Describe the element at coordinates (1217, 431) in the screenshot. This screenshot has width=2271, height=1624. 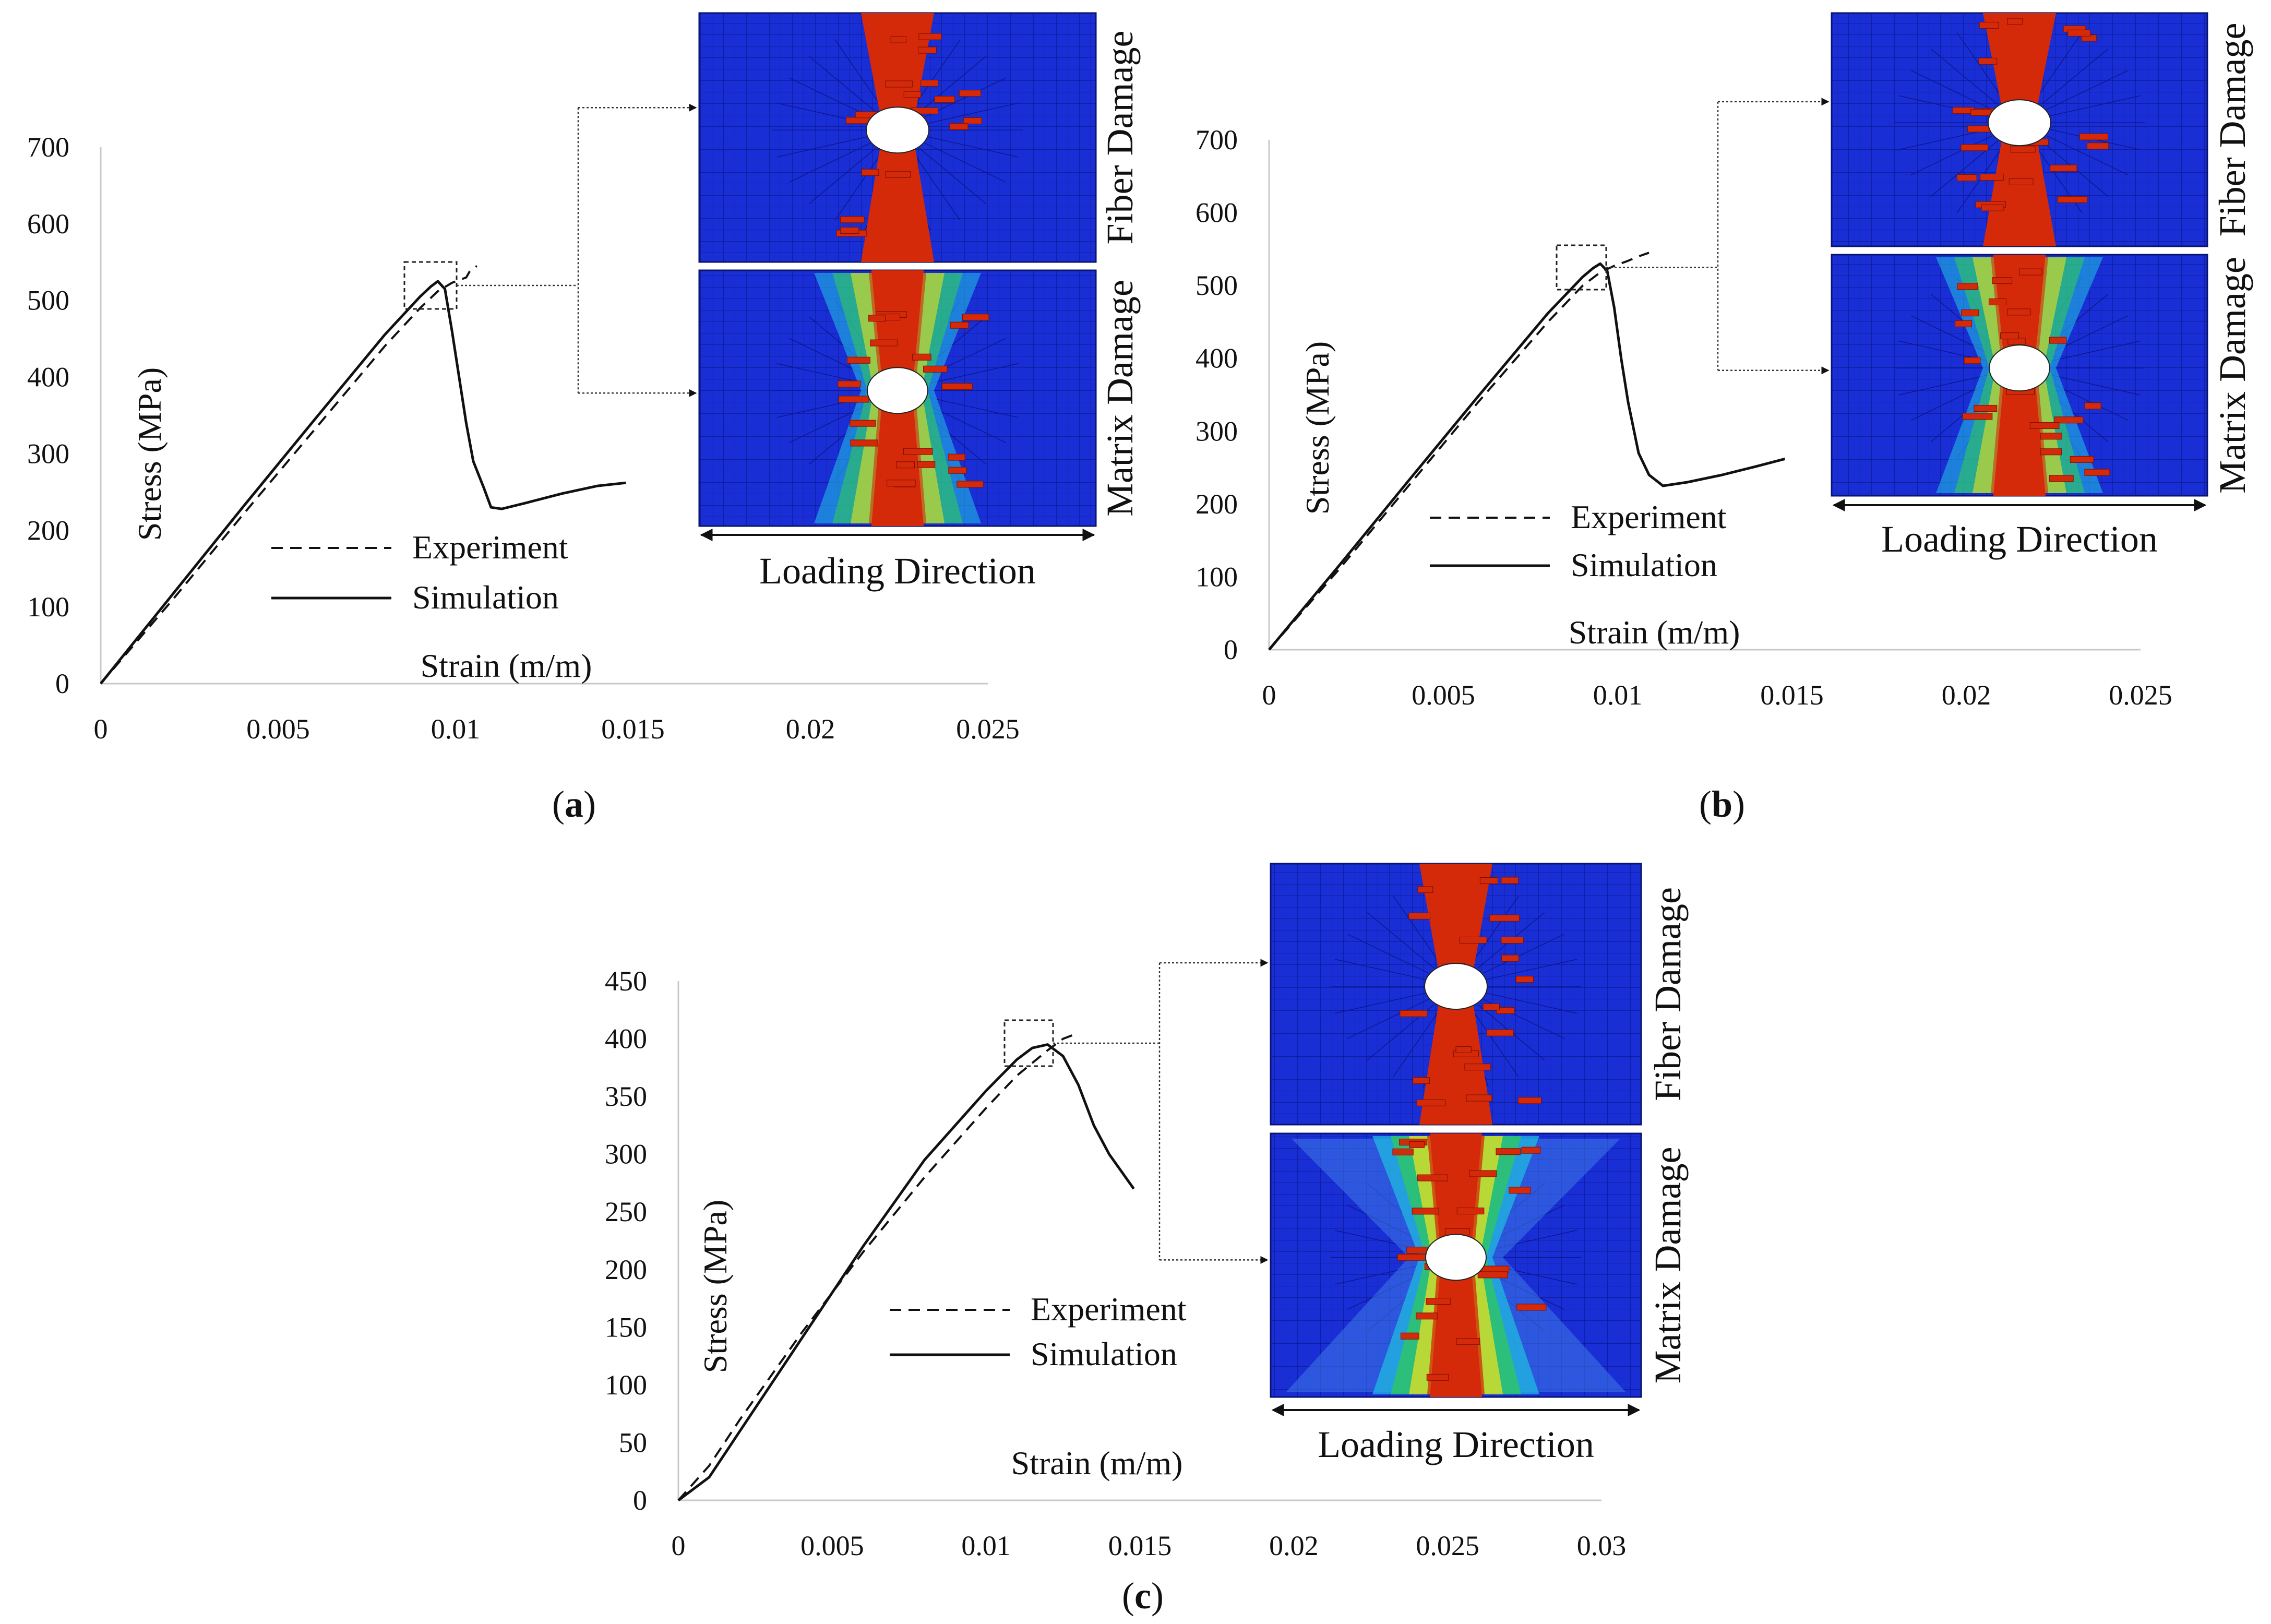
I see `y-tick-label: 300` at that location.